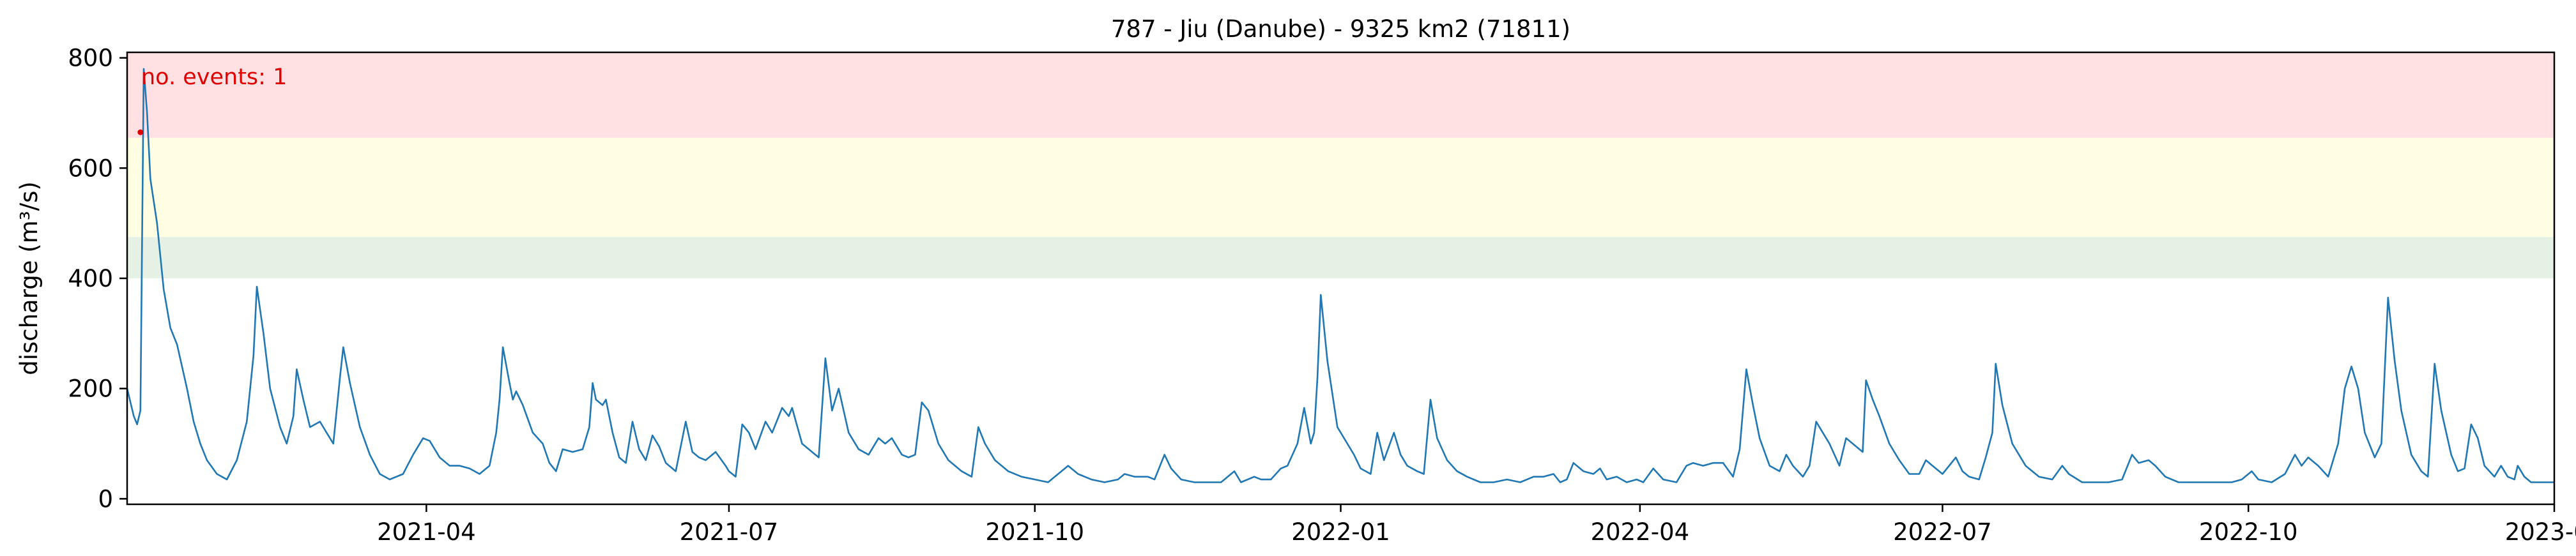 This screenshot has height=556, width=2576. Describe the element at coordinates (1034, 532) in the screenshot. I see `x-tick-label: 2021-10` at that location.